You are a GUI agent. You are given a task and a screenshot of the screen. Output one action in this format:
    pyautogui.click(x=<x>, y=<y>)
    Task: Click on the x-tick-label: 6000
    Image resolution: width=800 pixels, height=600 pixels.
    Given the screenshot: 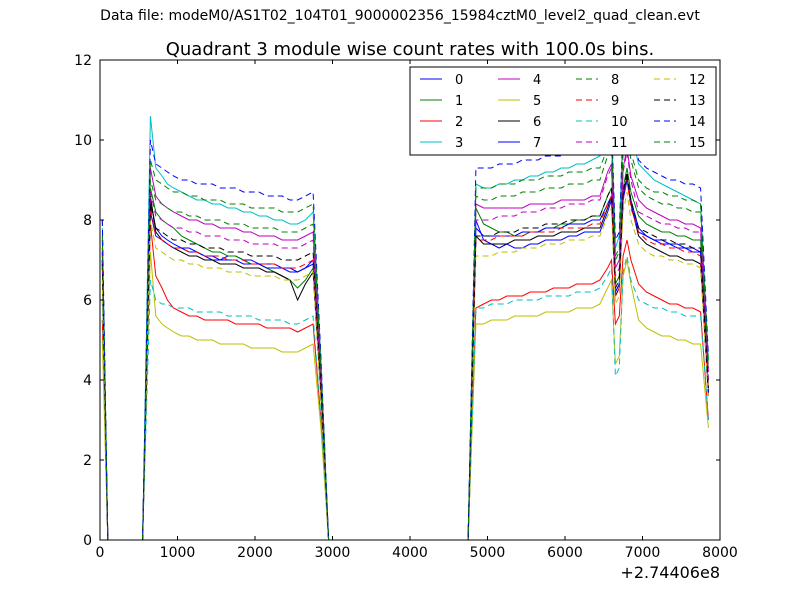 What is the action you would take?
    pyautogui.click(x=565, y=553)
    